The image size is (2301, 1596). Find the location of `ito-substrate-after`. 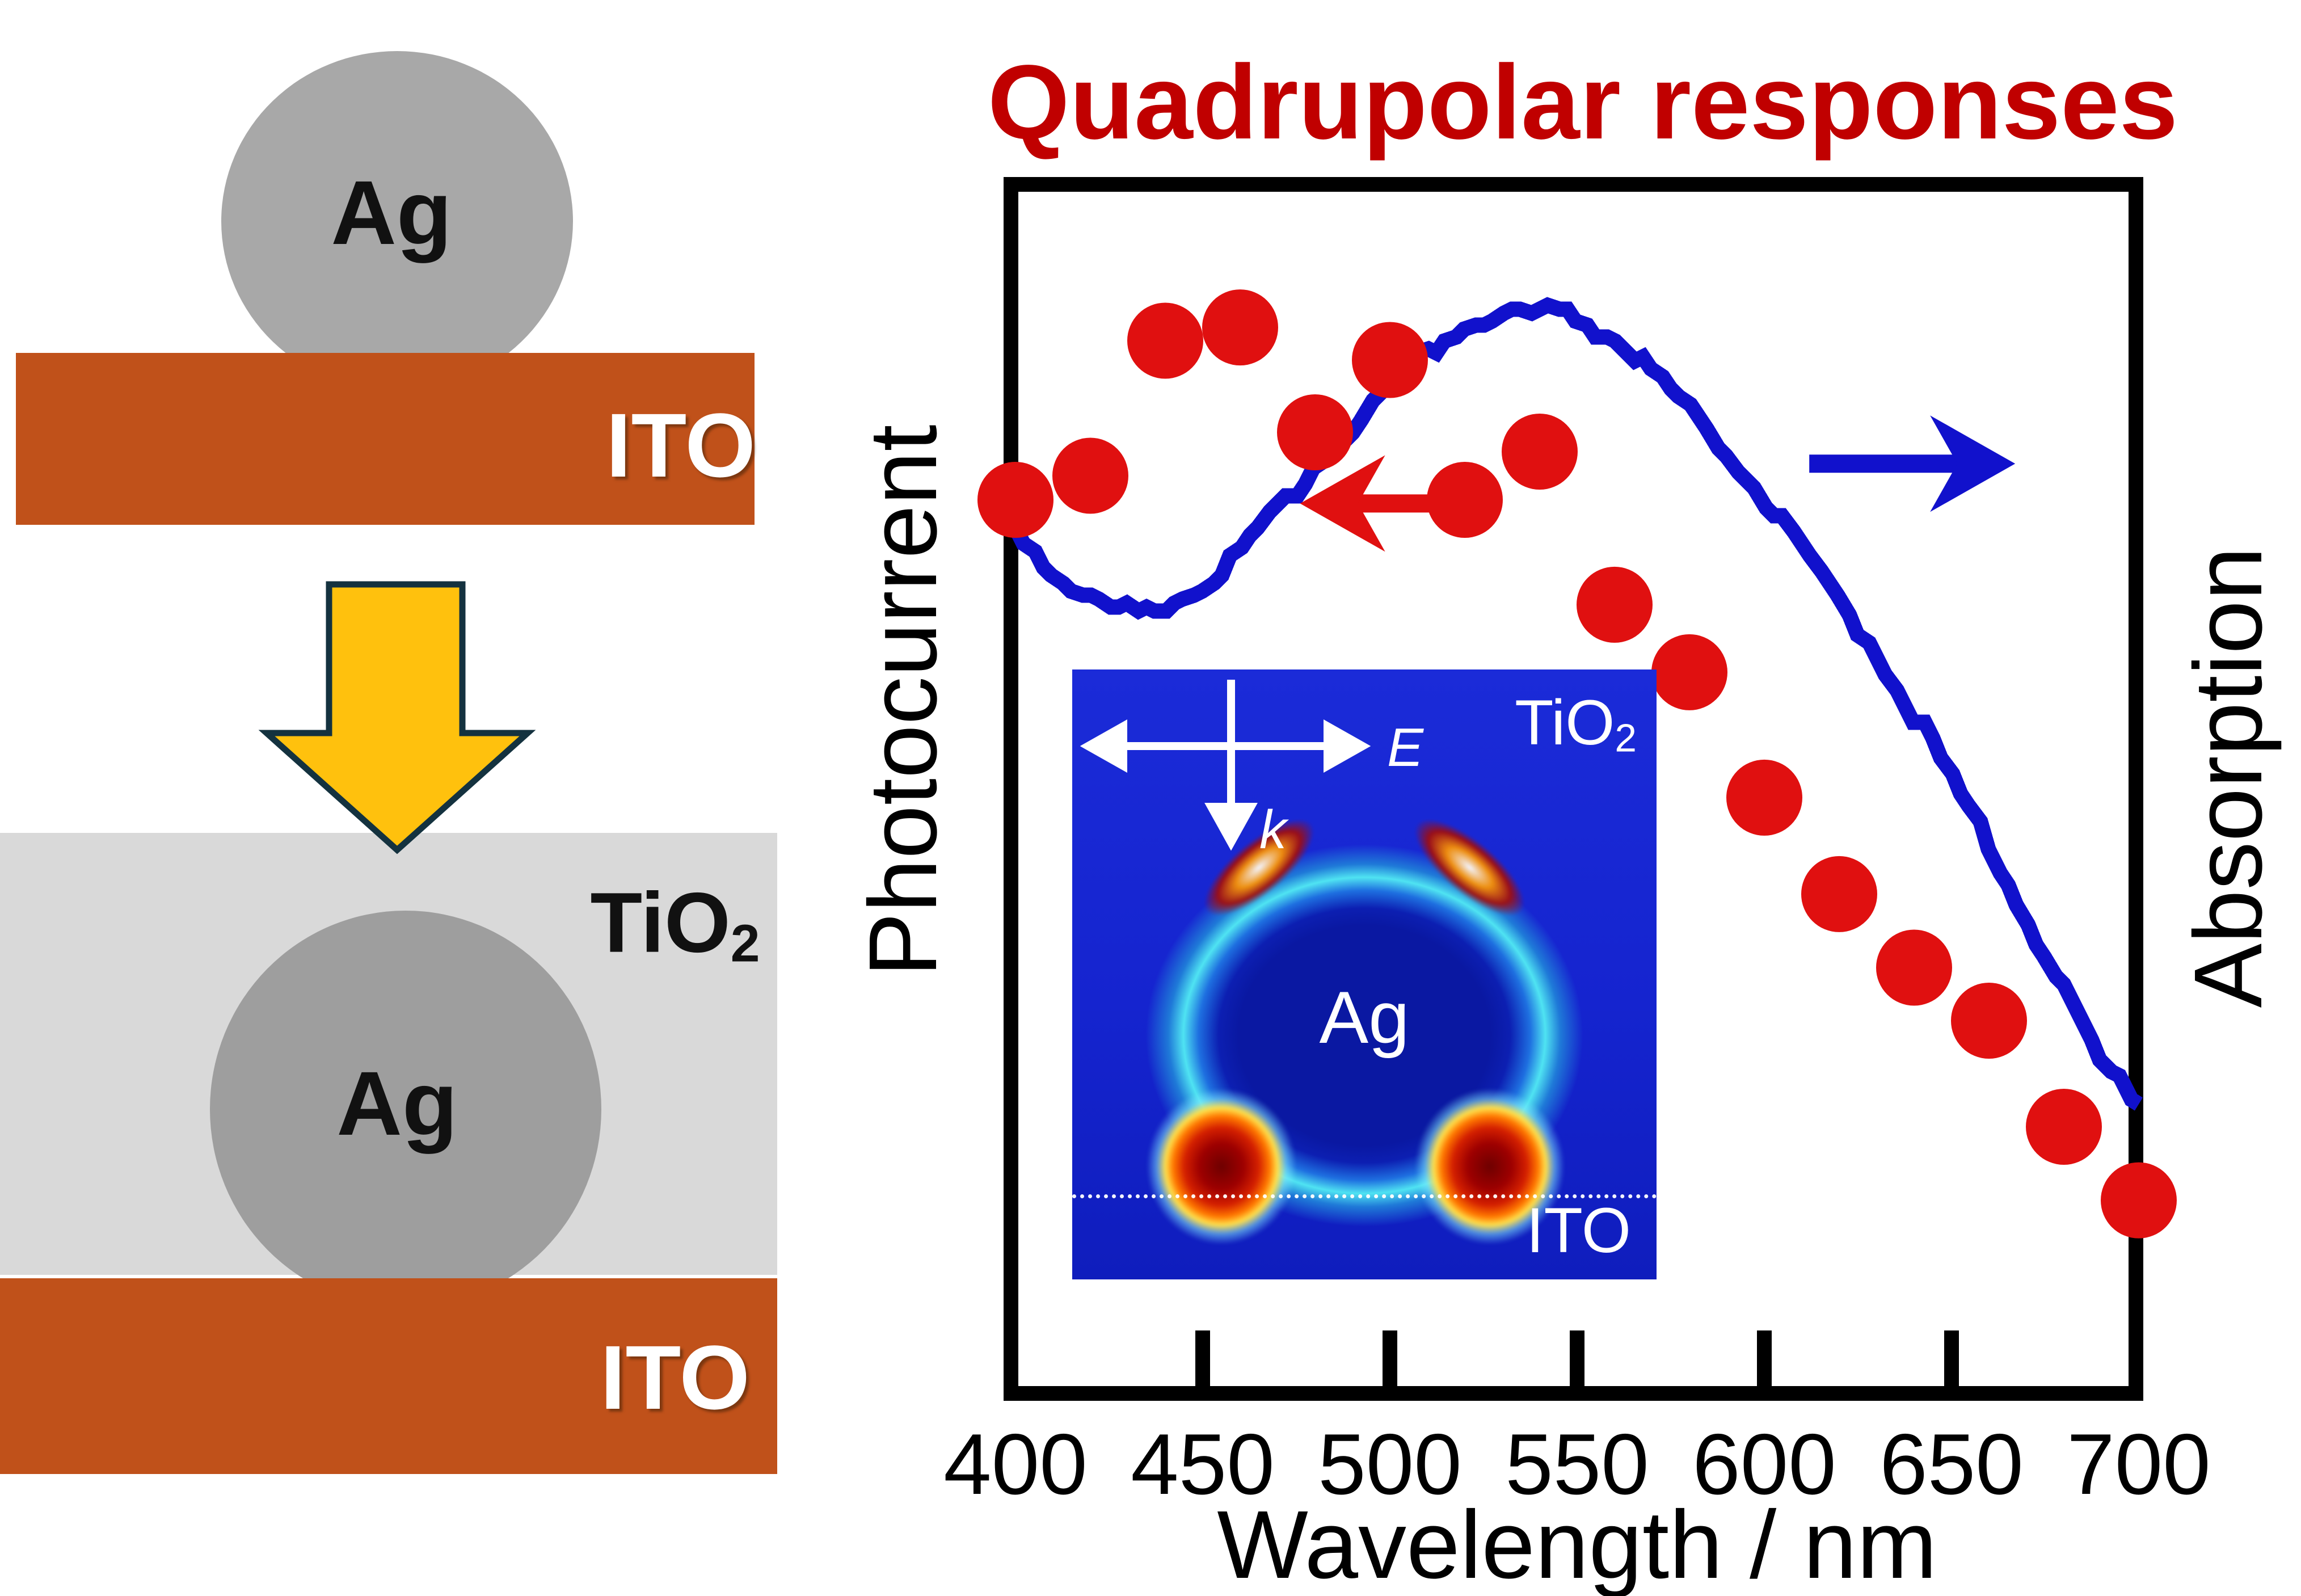

ito-substrate-after is located at coordinates (388, 1376).